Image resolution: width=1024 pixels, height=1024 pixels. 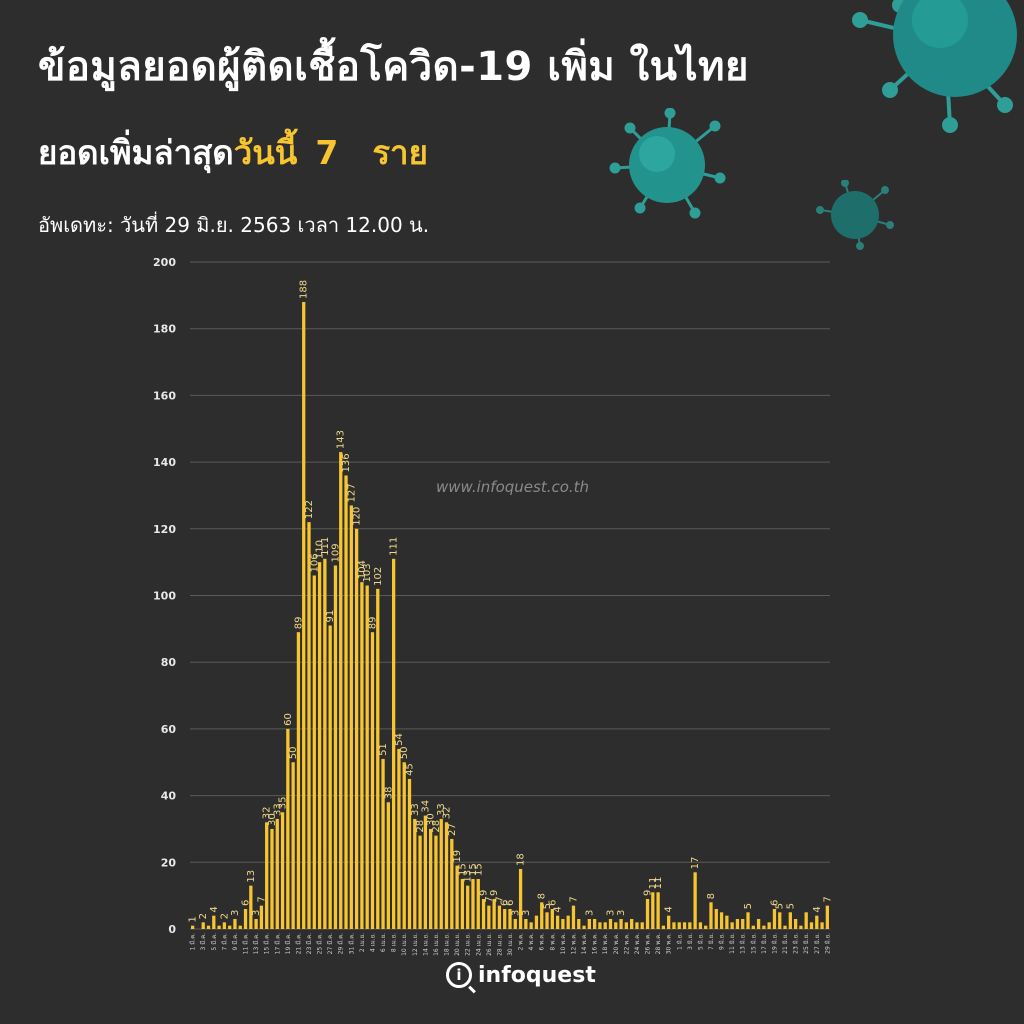 I want to click on virus-medium-icon, so click(x=667, y=163).